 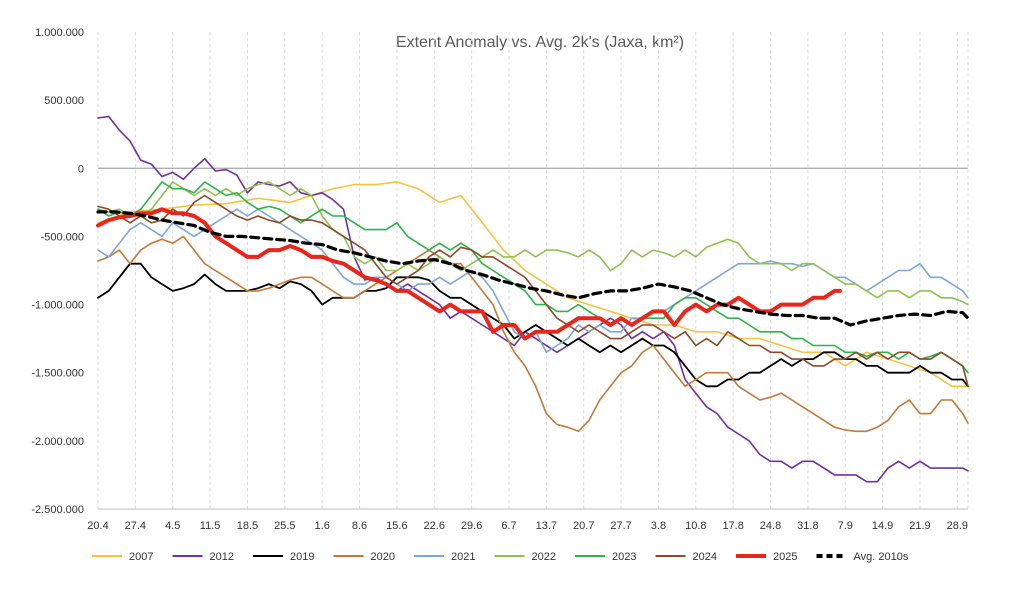 What do you see at coordinates (57, 442) in the screenshot?
I see `y-tick-label: -2.000.000` at bounding box center [57, 442].